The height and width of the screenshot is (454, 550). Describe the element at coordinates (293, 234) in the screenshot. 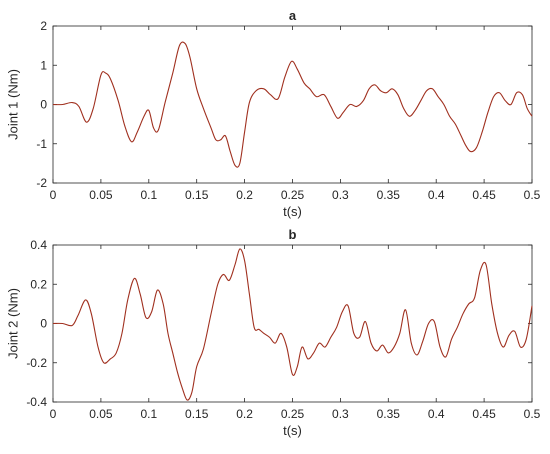

I see `chart-title: b` at that location.